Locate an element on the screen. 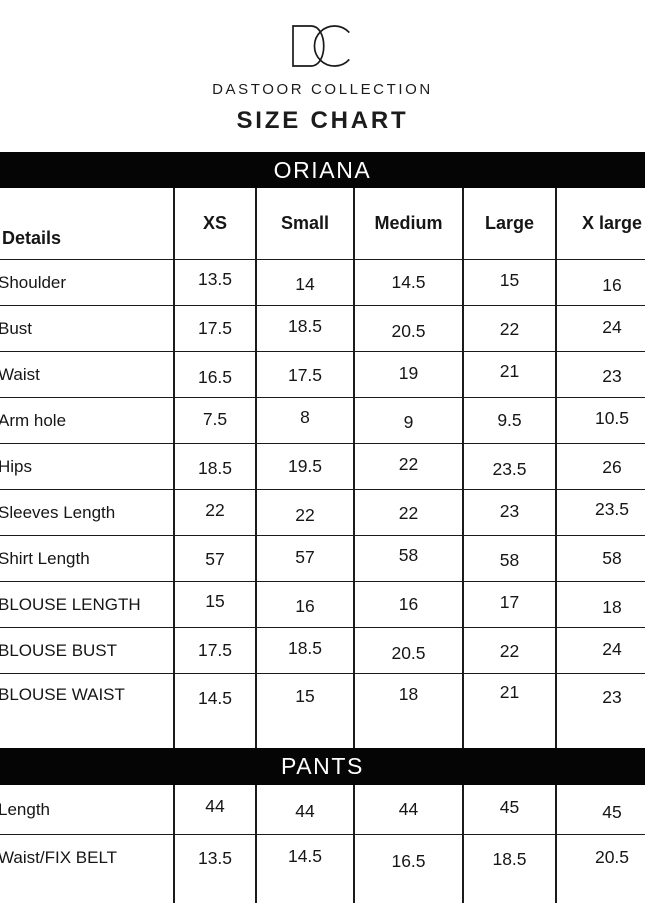 Image resolution: width=645 pixels, height=903 pixels. column-header-details: Details is located at coordinates (32, 238).